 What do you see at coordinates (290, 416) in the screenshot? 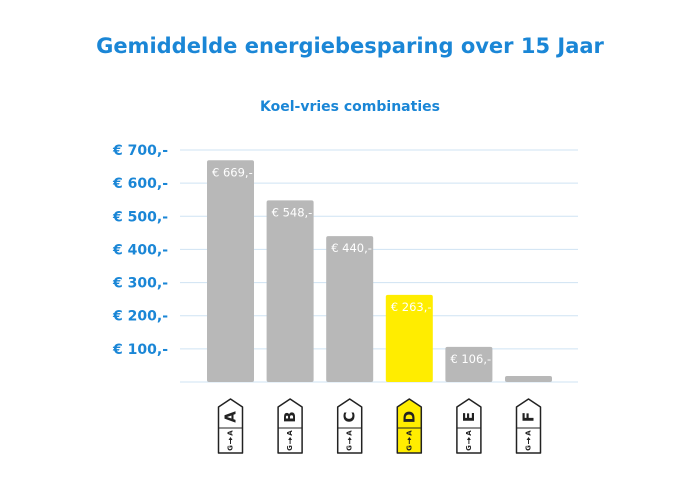
I see `energy-label-letter: B` at bounding box center [290, 416].